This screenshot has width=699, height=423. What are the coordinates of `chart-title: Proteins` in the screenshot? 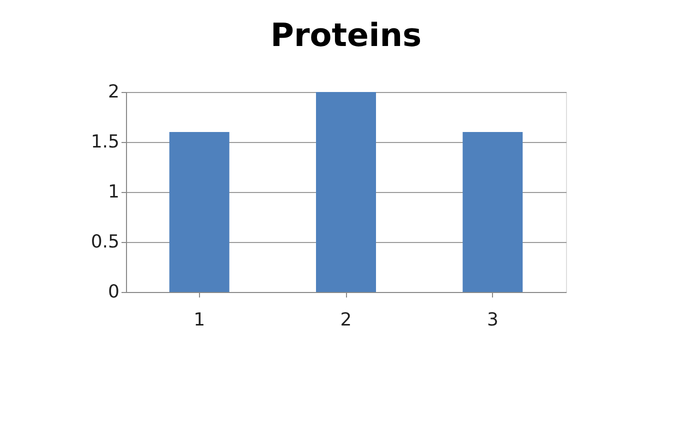 It's located at (346, 35).